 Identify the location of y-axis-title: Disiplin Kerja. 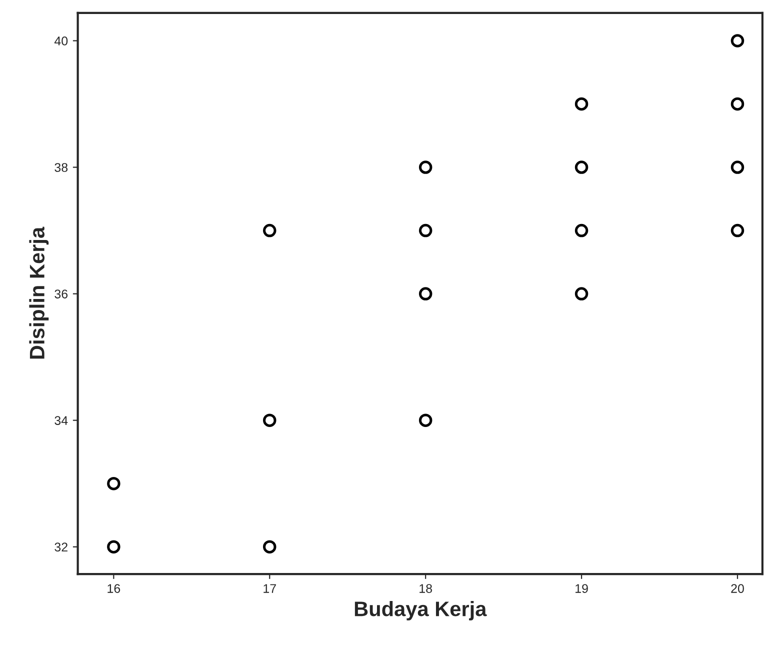
(39, 292).